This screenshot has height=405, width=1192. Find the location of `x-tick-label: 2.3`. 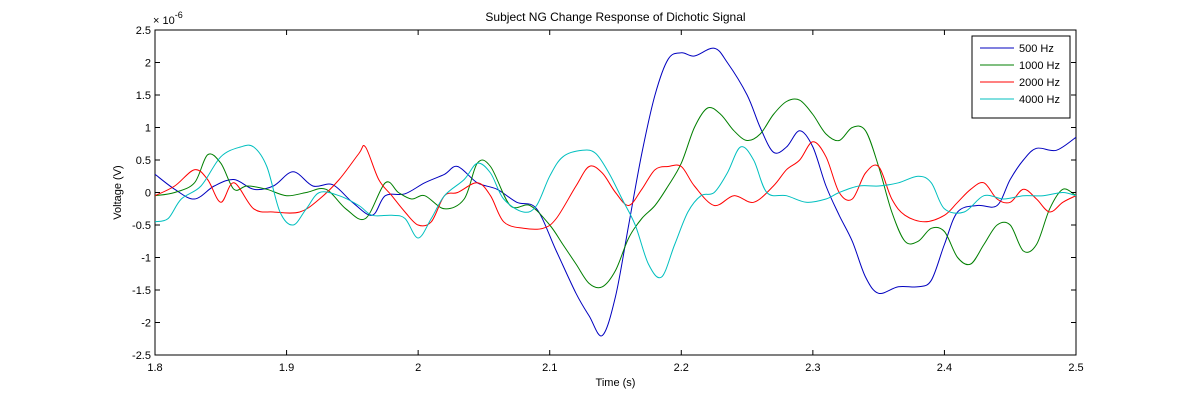

x-tick-label: 2.3 is located at coordinates (812, 368).